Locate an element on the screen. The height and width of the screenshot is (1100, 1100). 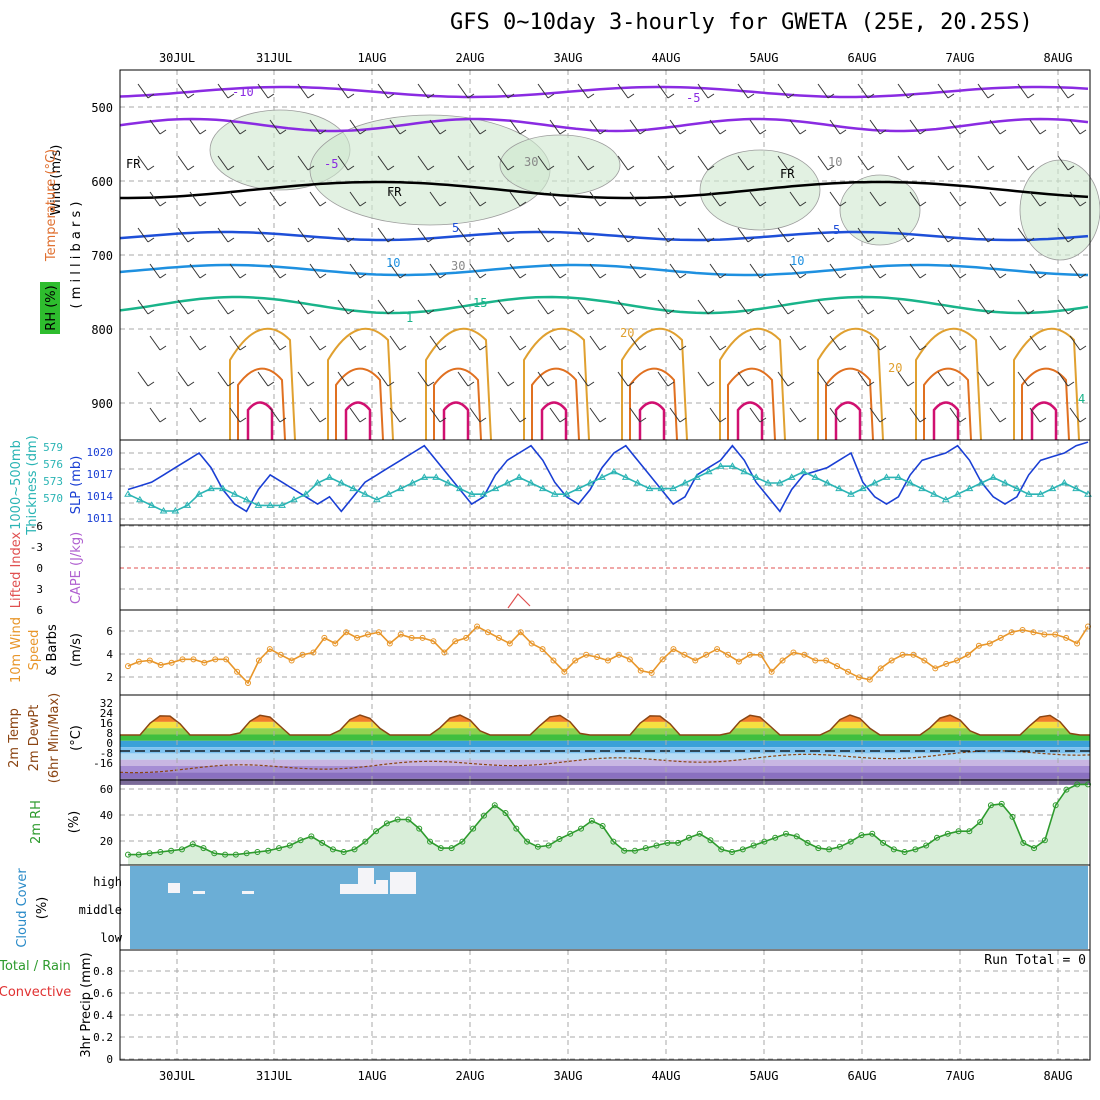
label-barbs: & Barbs is located at coordinates (52, 650).